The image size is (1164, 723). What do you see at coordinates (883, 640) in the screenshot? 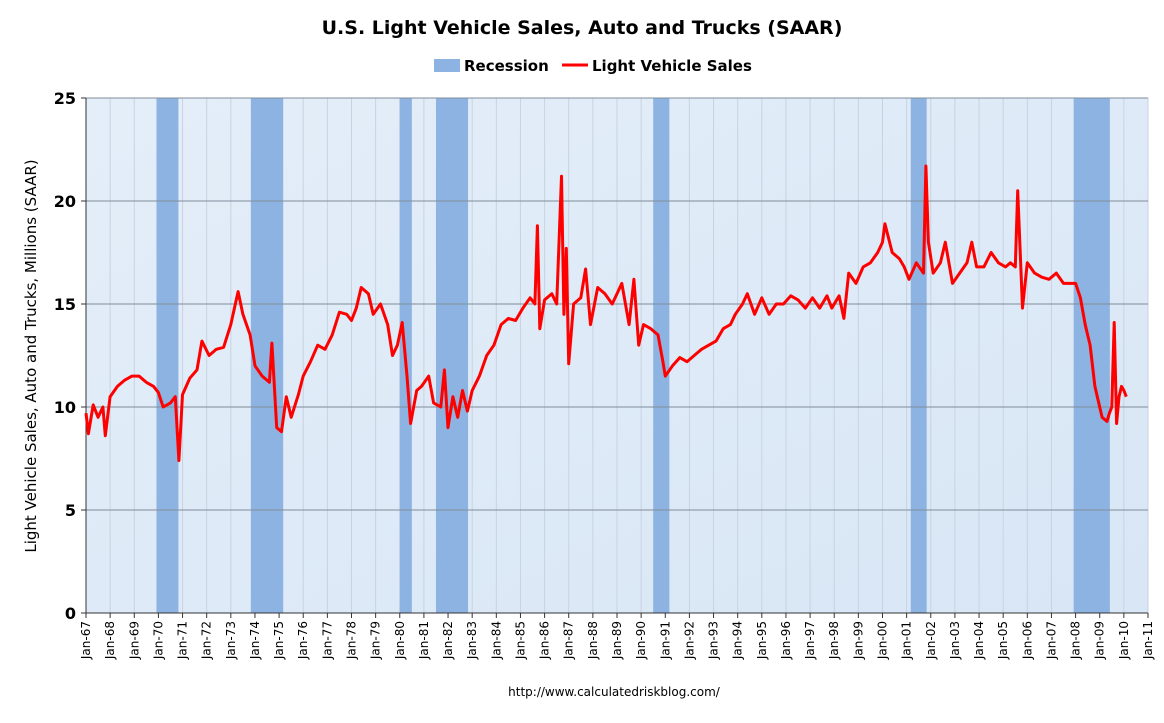
I see `x-tick-label: Jan-00` at bounding box center [883, 640].